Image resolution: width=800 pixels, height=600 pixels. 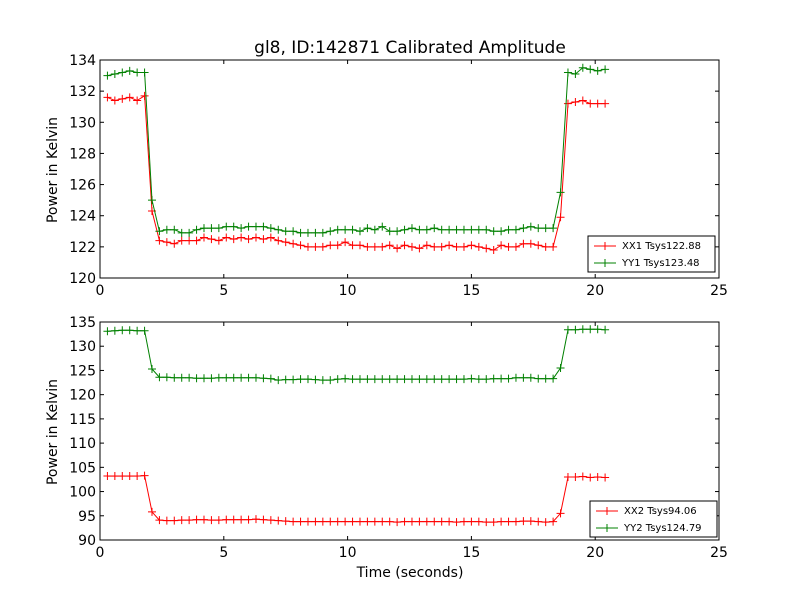 What do you see at coordinates (82, 186) in the screenshot?
I see `y-tick-label: 126` at bounding box center [82, 186].